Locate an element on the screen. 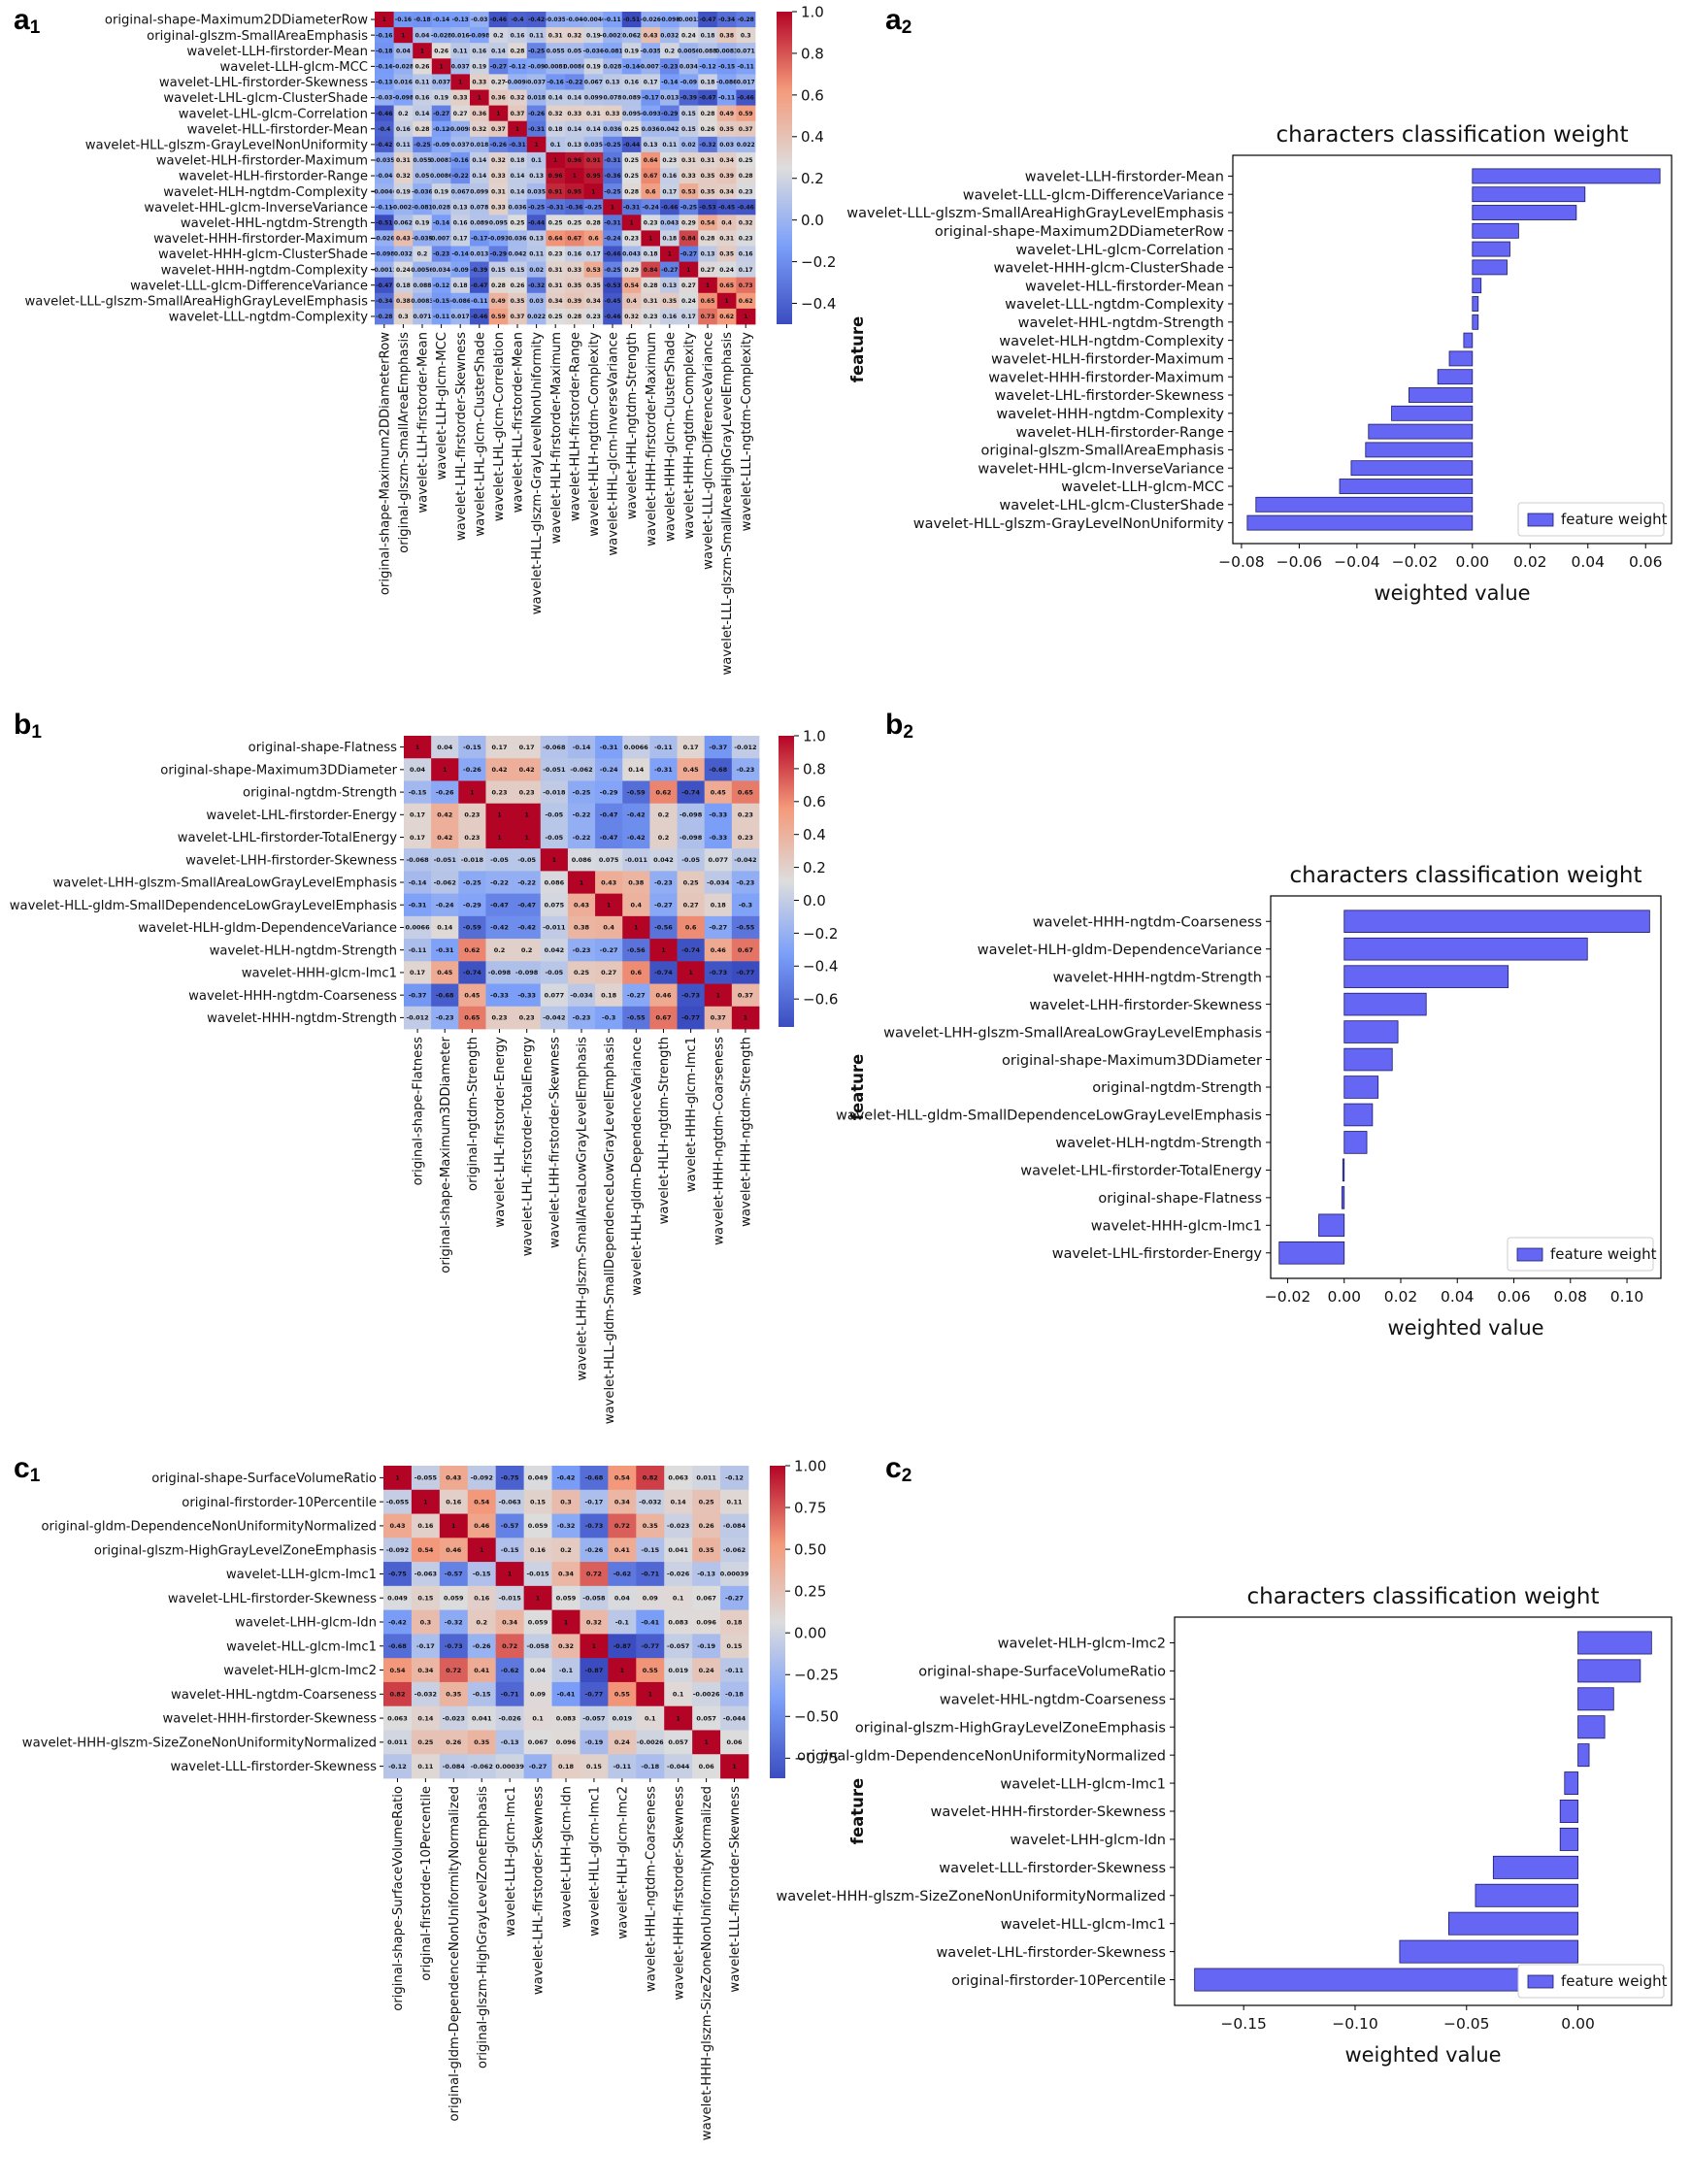 The height and width of the screenshot is (2184, 1691). b1-cell-label: 0.45 is located at coordinates (473, 995).